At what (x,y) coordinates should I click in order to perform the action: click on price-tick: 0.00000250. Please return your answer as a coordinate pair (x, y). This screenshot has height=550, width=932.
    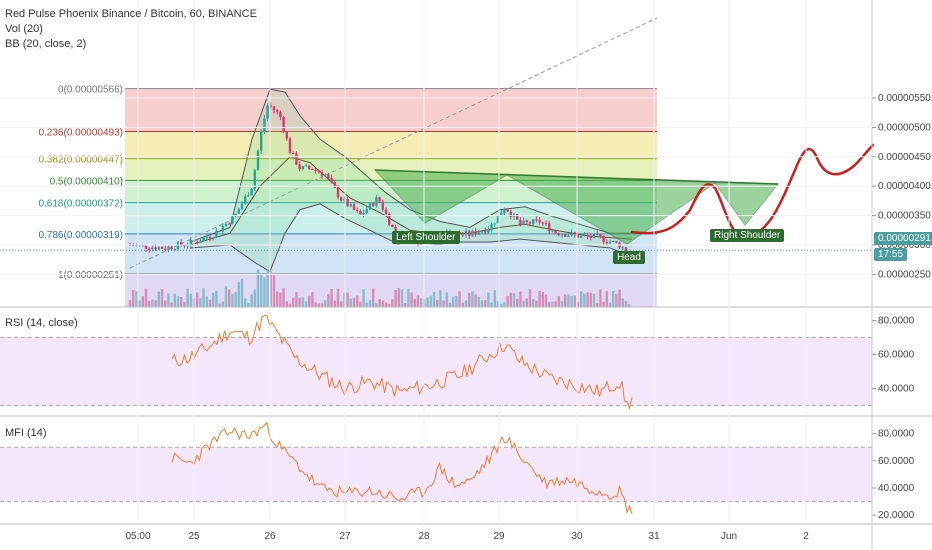
    Looking at the image, I should click on (904, 274).